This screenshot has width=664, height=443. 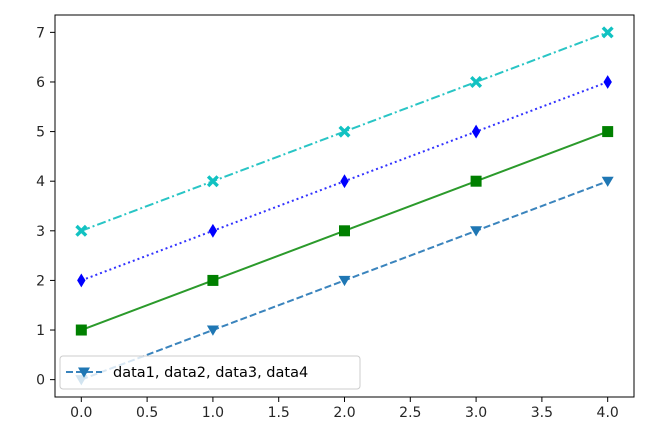 What do you see at coordinates (608, 413) in the screenshot?
I see `x-tick-label: 4.0` at bounding box center [608, 413].